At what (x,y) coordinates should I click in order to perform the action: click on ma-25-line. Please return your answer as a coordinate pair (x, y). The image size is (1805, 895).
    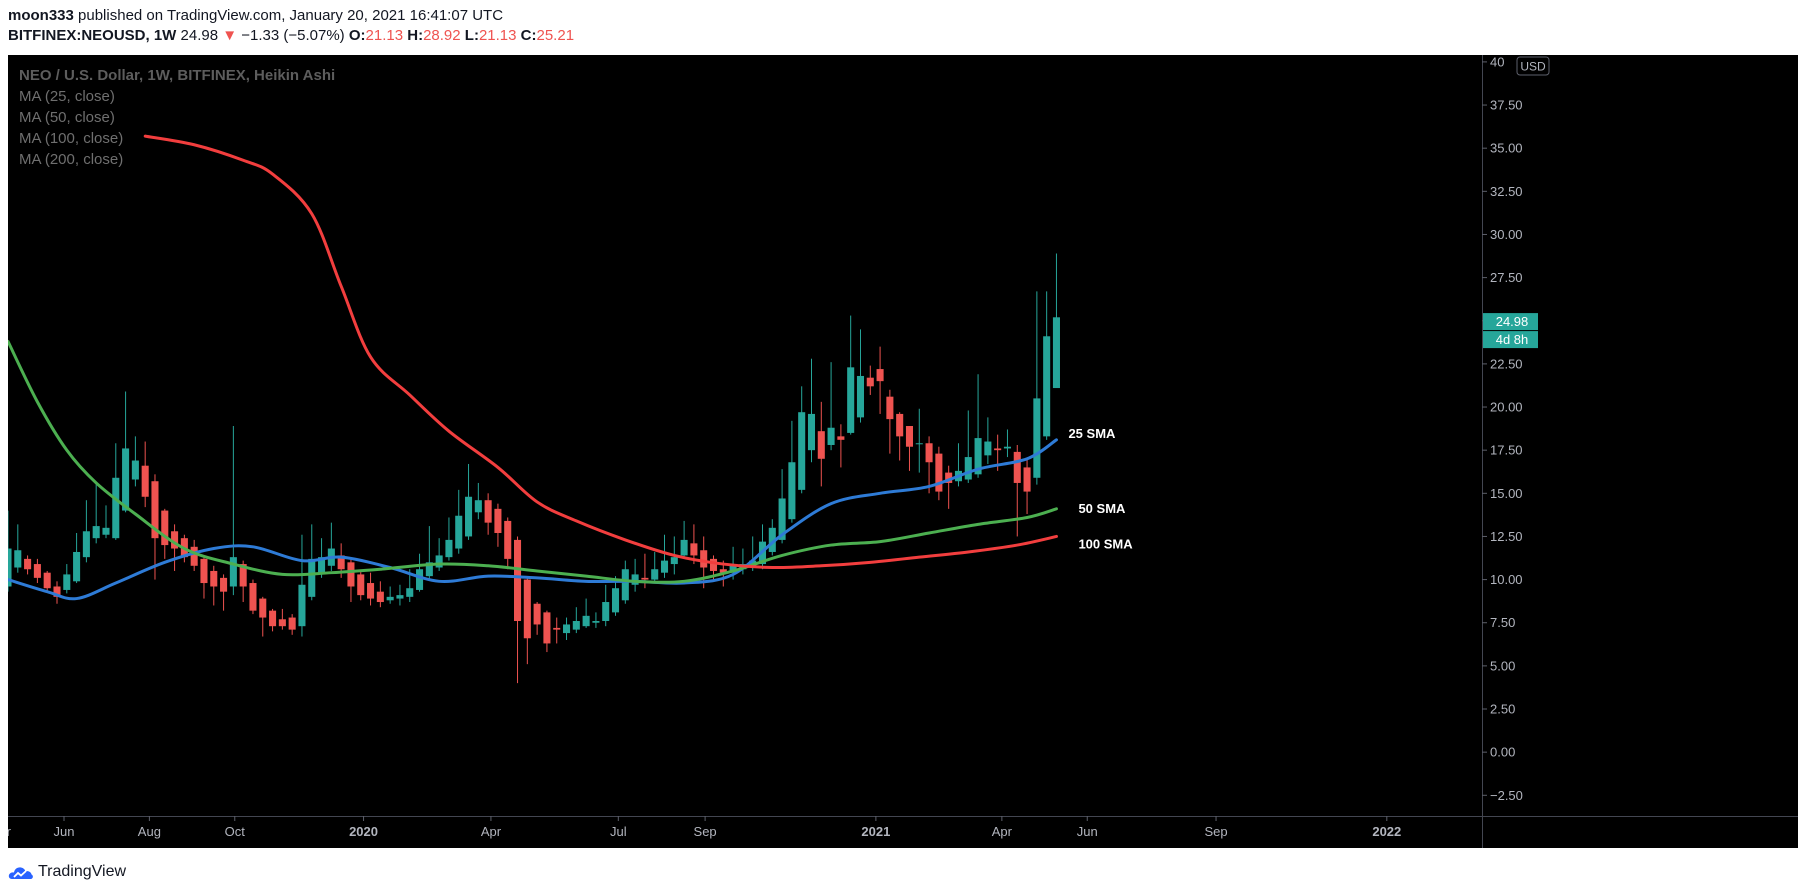
    Looking at the image, I should click on (533, 519).